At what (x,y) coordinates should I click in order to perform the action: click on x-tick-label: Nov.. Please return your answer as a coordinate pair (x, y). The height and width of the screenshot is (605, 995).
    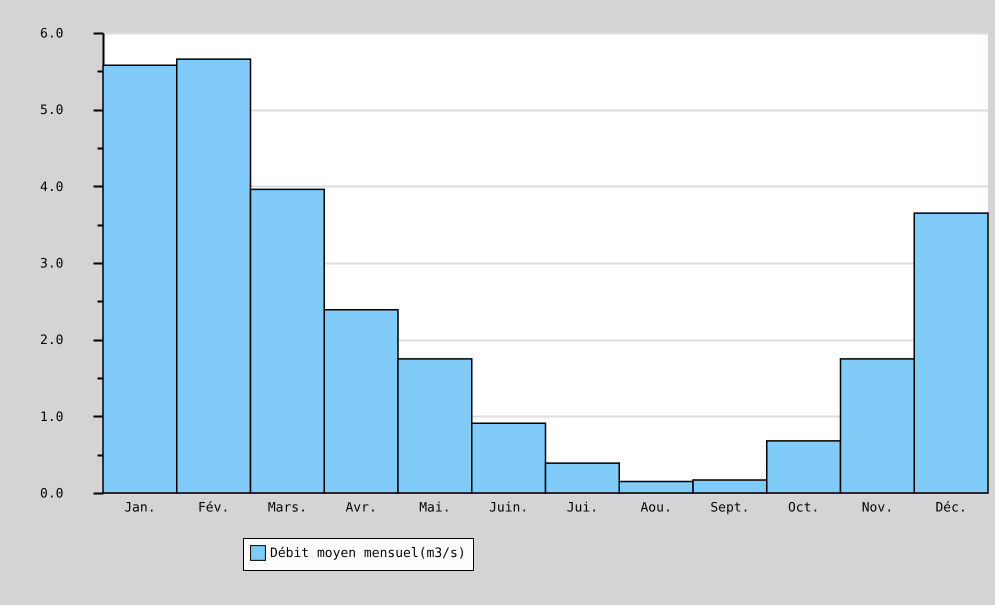
    Looking at the image, I should click on (878, 508).